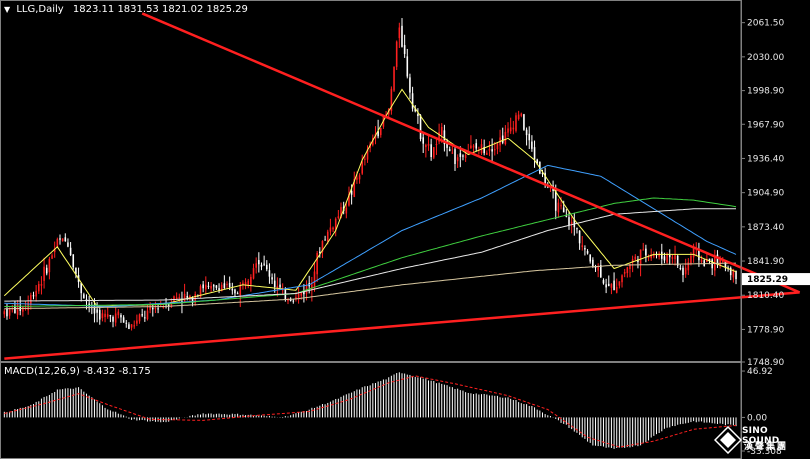  I want to click on macd-tick-label: -33.308, so click(764, 452).